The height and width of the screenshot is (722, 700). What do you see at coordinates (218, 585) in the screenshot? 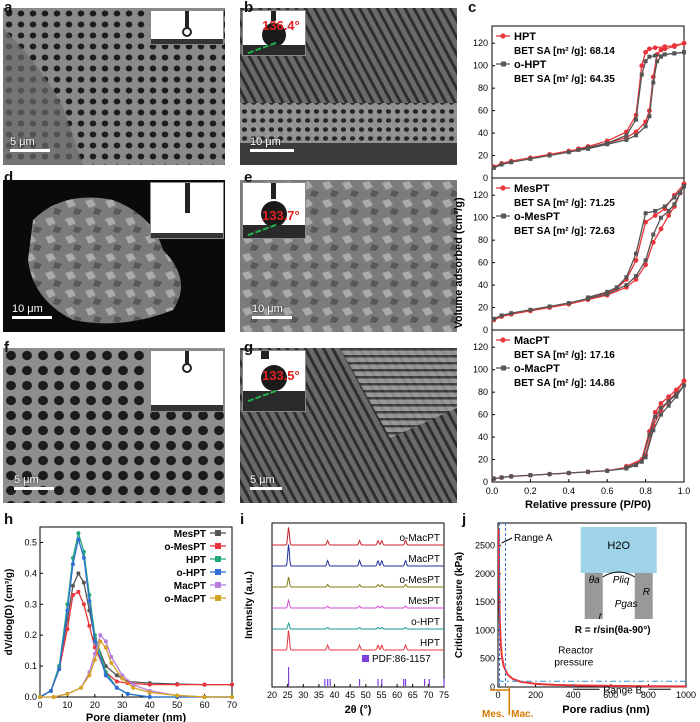
I see `legend-marker-diamond` at bounding box center [218, 585].